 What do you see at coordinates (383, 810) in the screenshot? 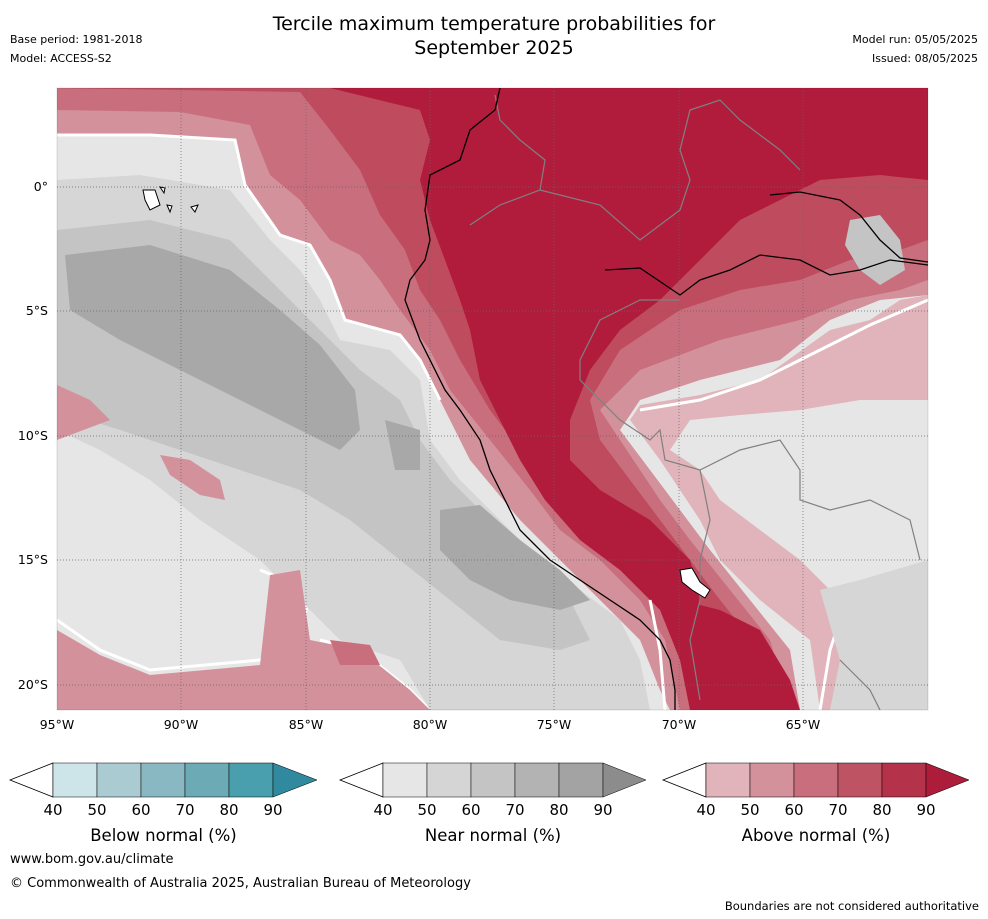
I see `cb-near-tick-40: 40` at bounding box center [383, 810].